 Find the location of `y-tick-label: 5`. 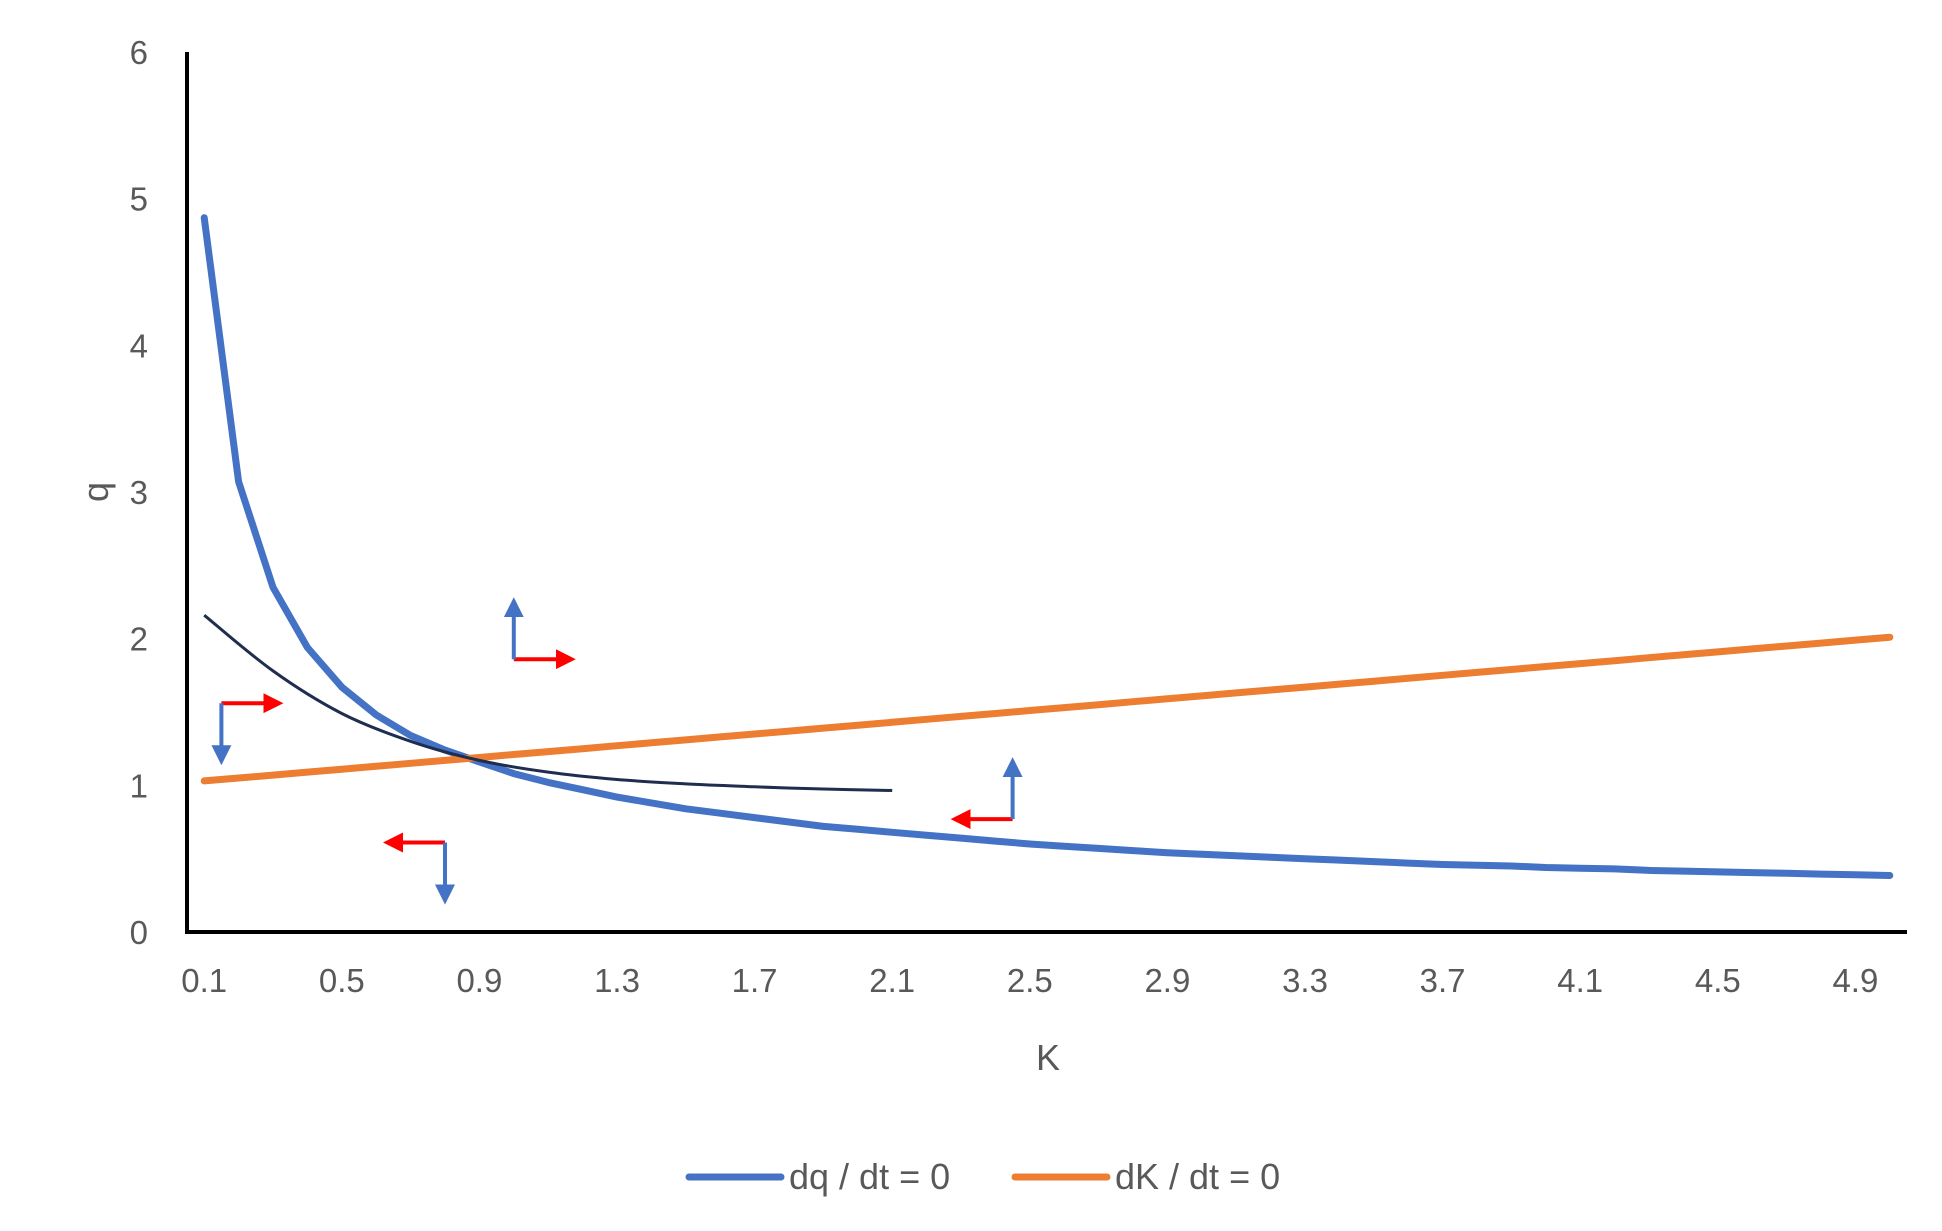

y-tick-label: 5 is located at coordinates (139, 199).